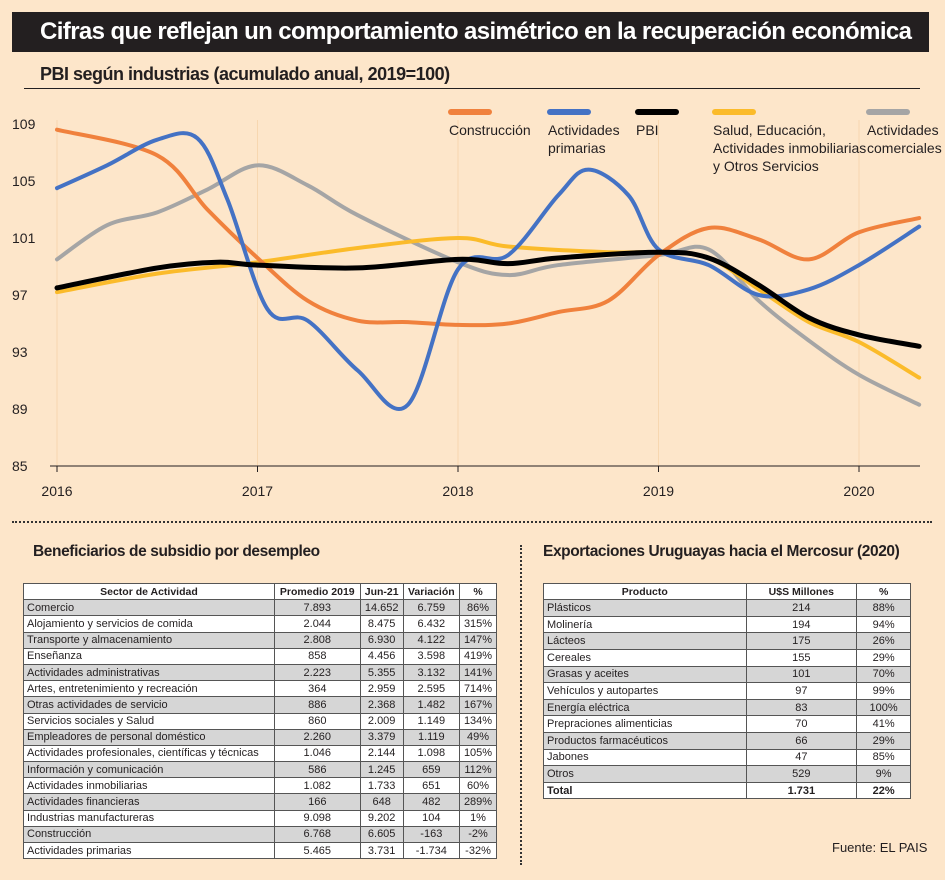 The image size is (945, 880). Describe the element at coordinates (472, 522) in the screenshot. I see `dotted-divider` at that location.